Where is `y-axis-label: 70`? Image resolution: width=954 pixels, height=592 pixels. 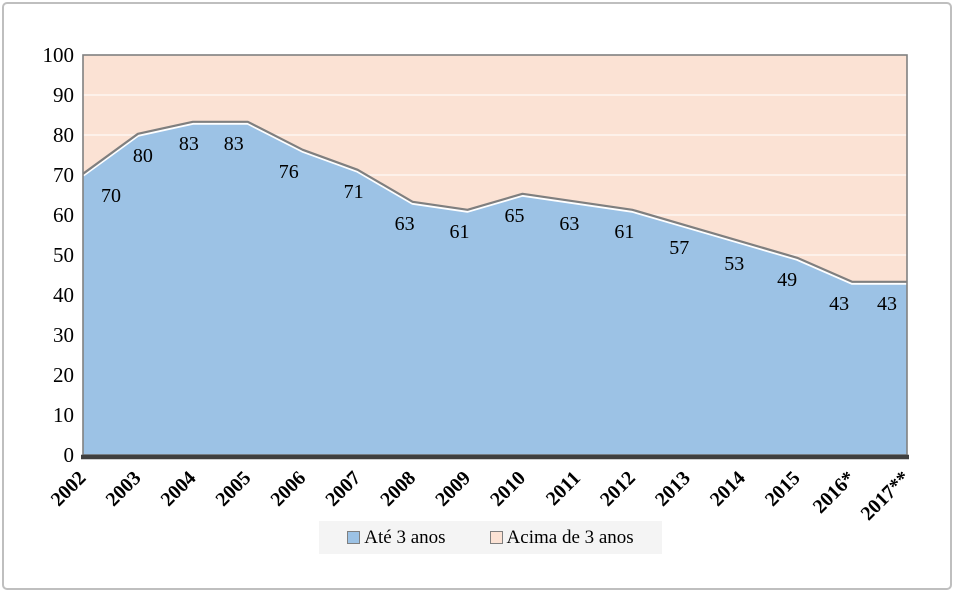
y-axis-label: 70 is located at coordinates (63, 175).